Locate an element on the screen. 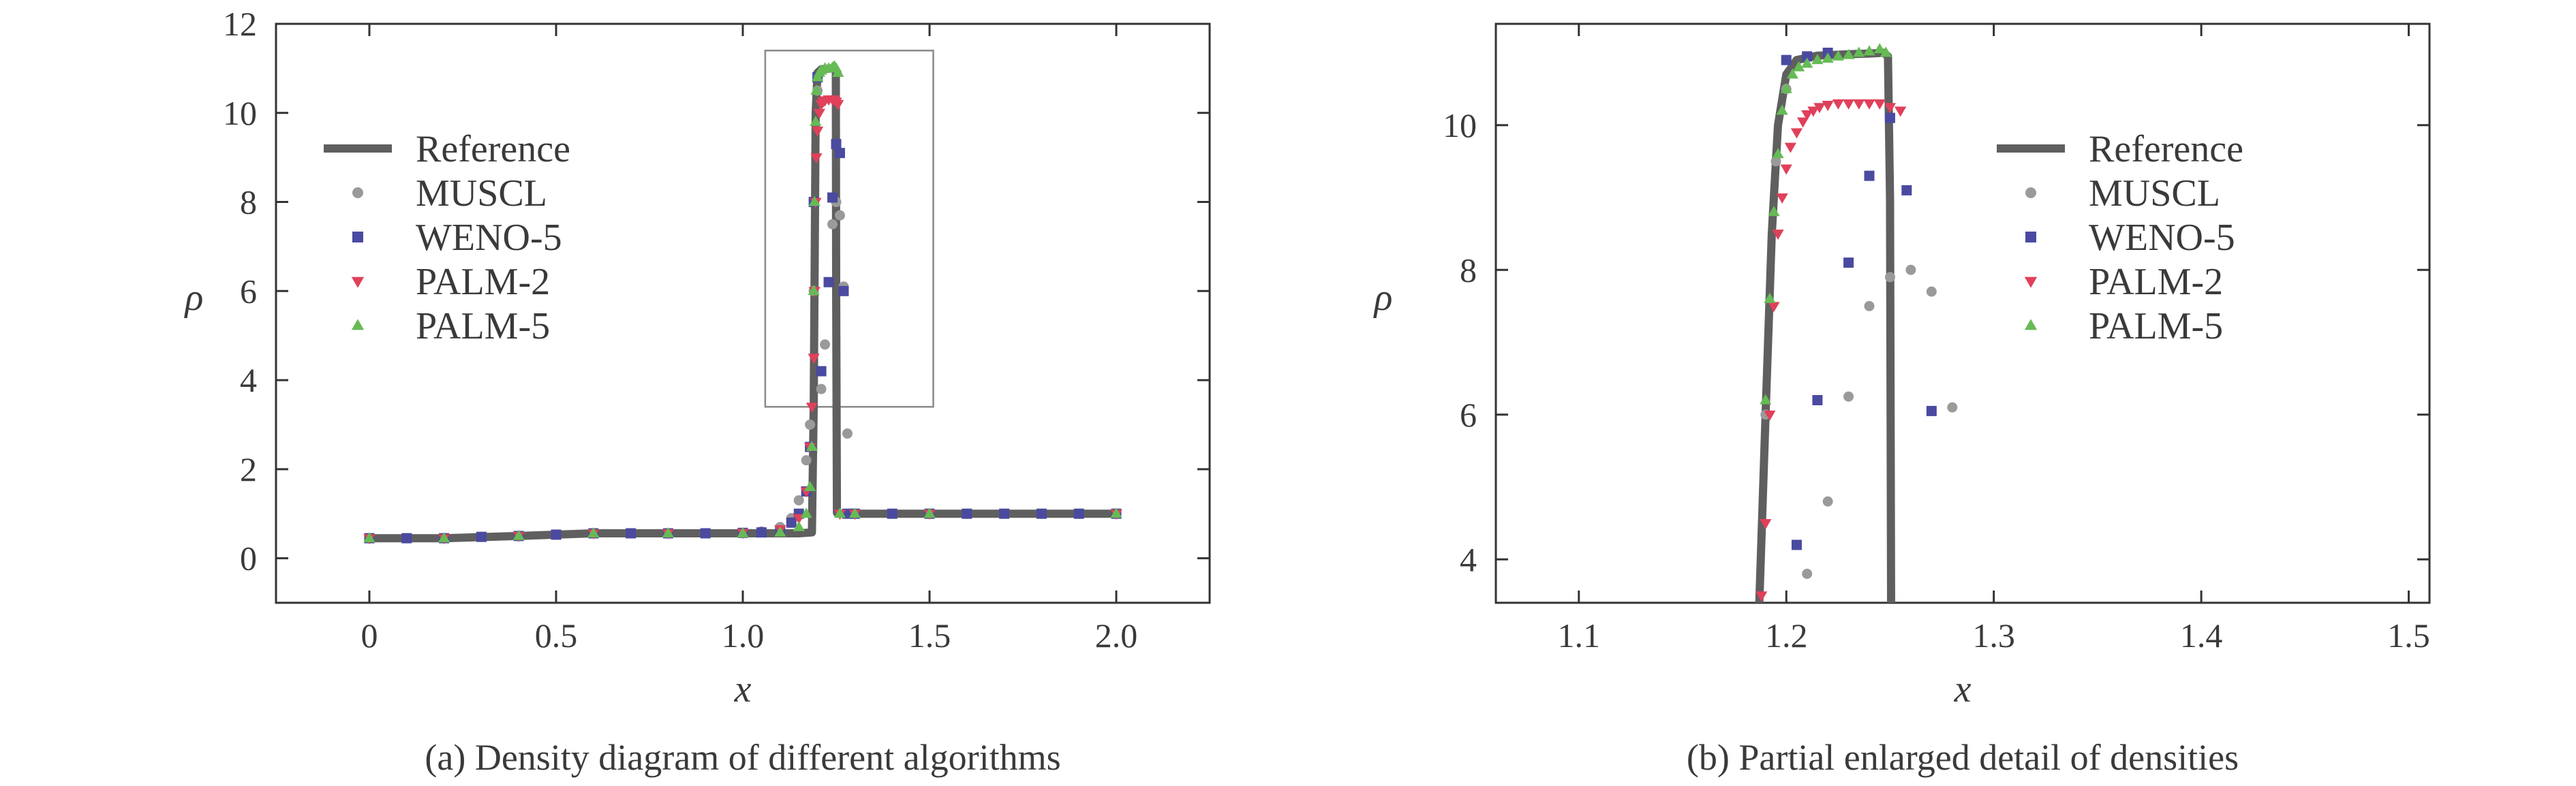 This screenshot has width=2576, height=786. a-x-tick-label: 0 is located at coordinates (369, 635).